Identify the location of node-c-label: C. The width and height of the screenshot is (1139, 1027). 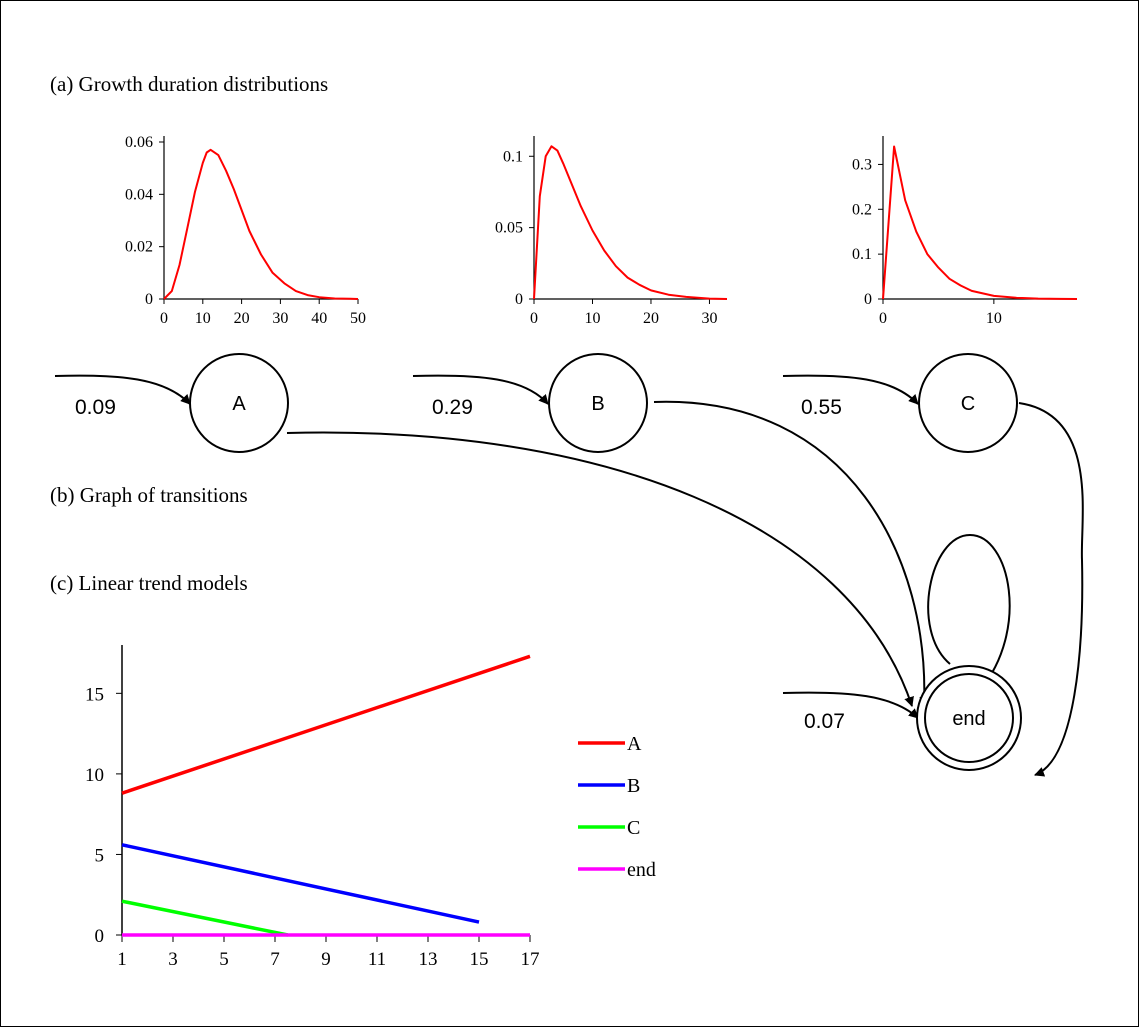
(968, 404).